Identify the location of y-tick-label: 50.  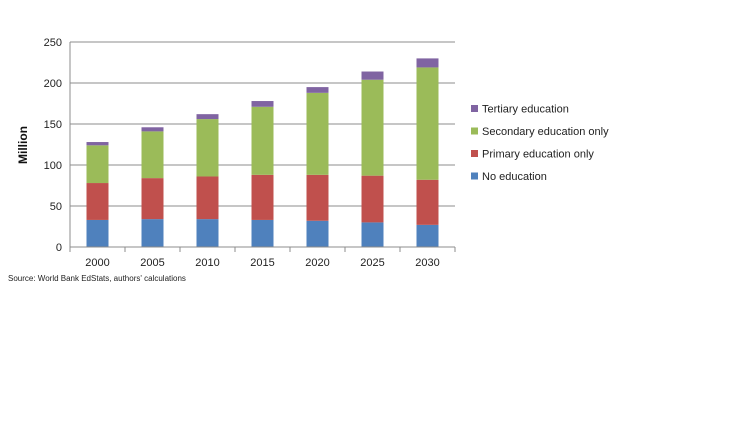
(56, 207).